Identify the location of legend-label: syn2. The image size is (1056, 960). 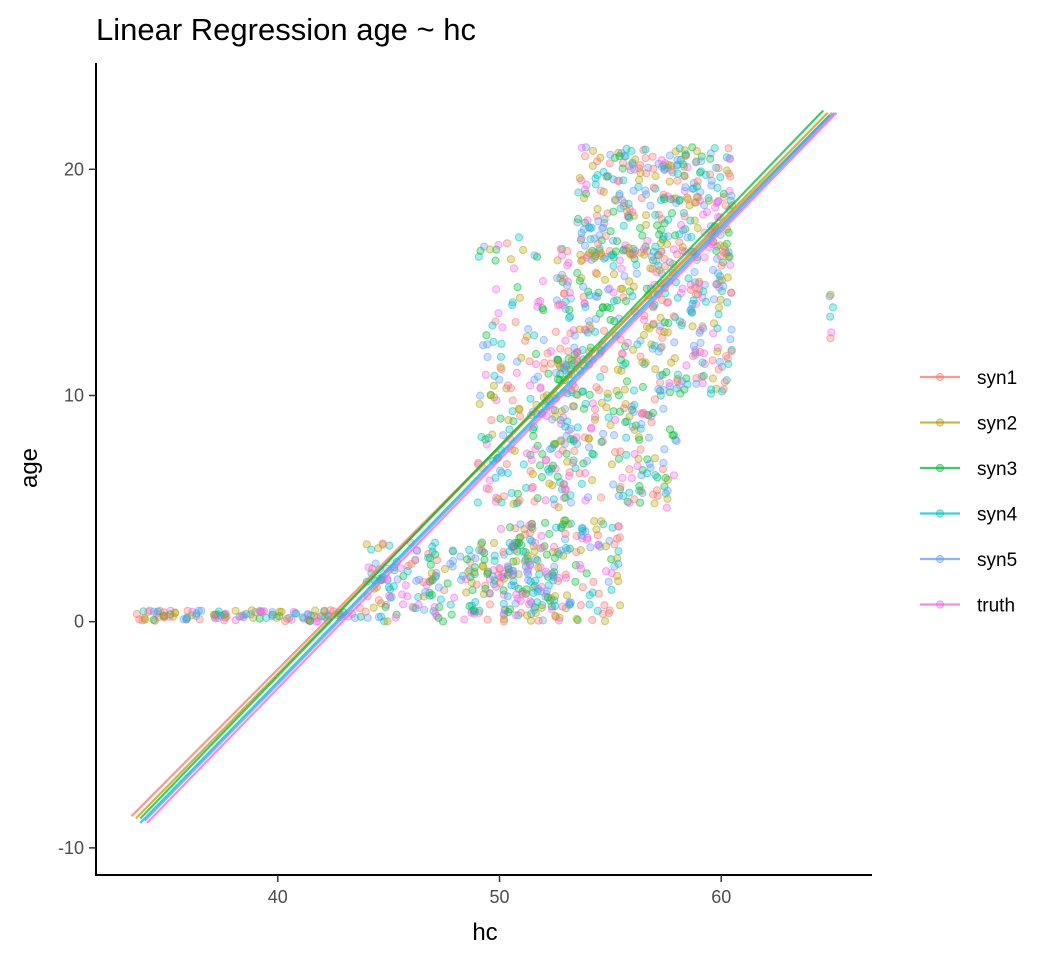
(997, 424).